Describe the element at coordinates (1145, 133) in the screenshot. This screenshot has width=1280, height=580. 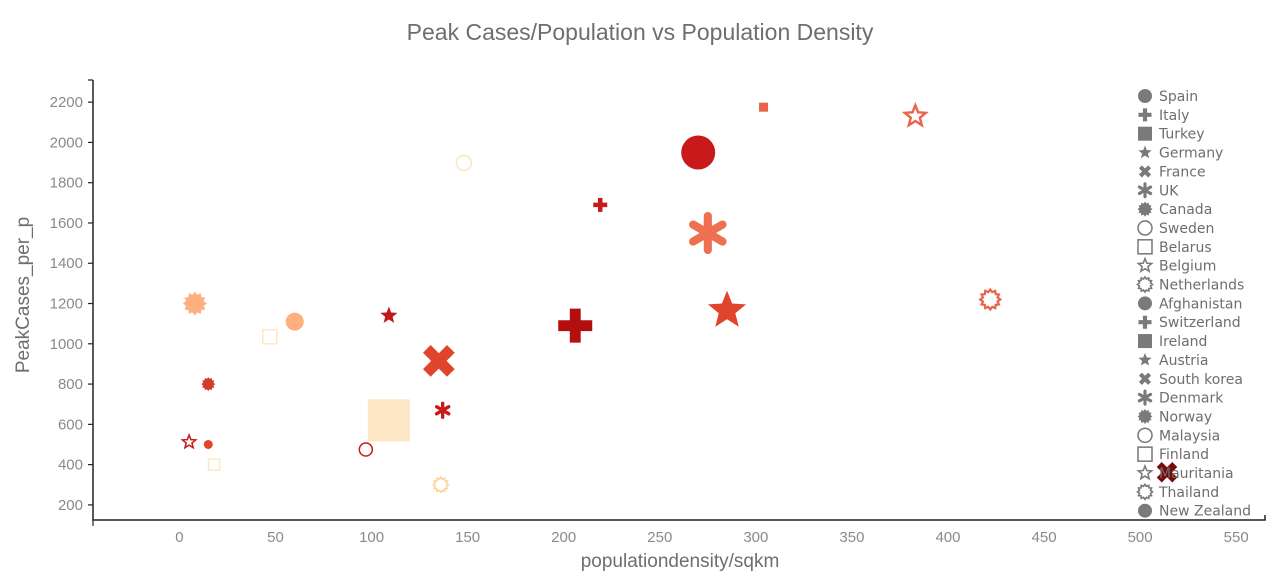
I see `legend-marker-turkey` at that location.